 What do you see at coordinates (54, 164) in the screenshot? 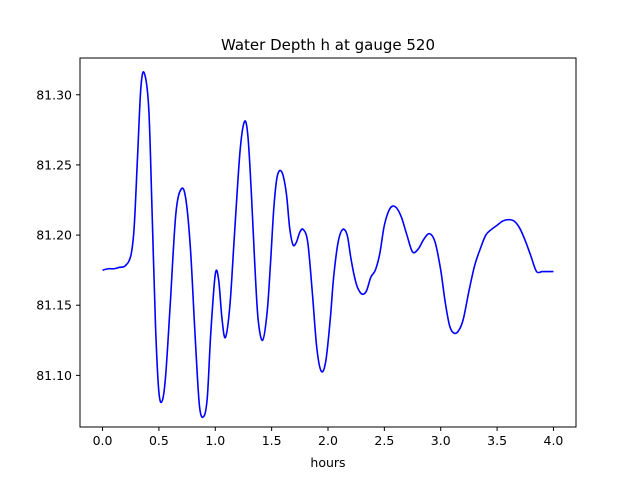
I see `y-tick-label: 81.25` at bounding box center [54, 164].